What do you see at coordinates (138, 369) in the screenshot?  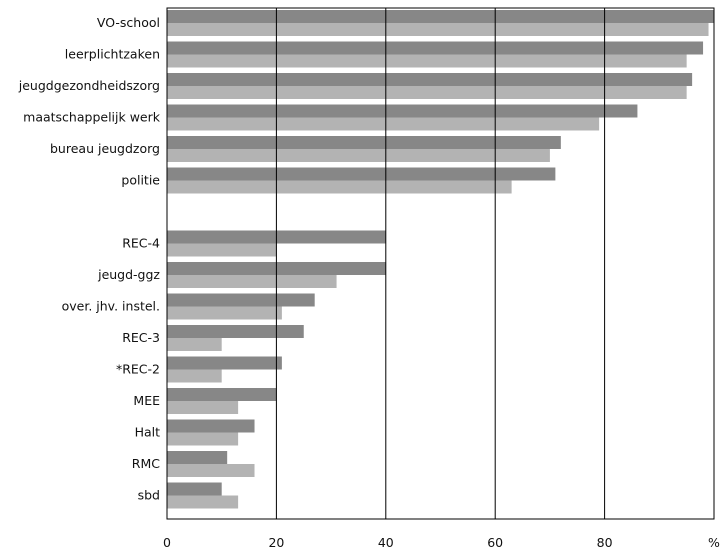 I see `category-label-11: *REC-2` at bounding box center [138, 369].